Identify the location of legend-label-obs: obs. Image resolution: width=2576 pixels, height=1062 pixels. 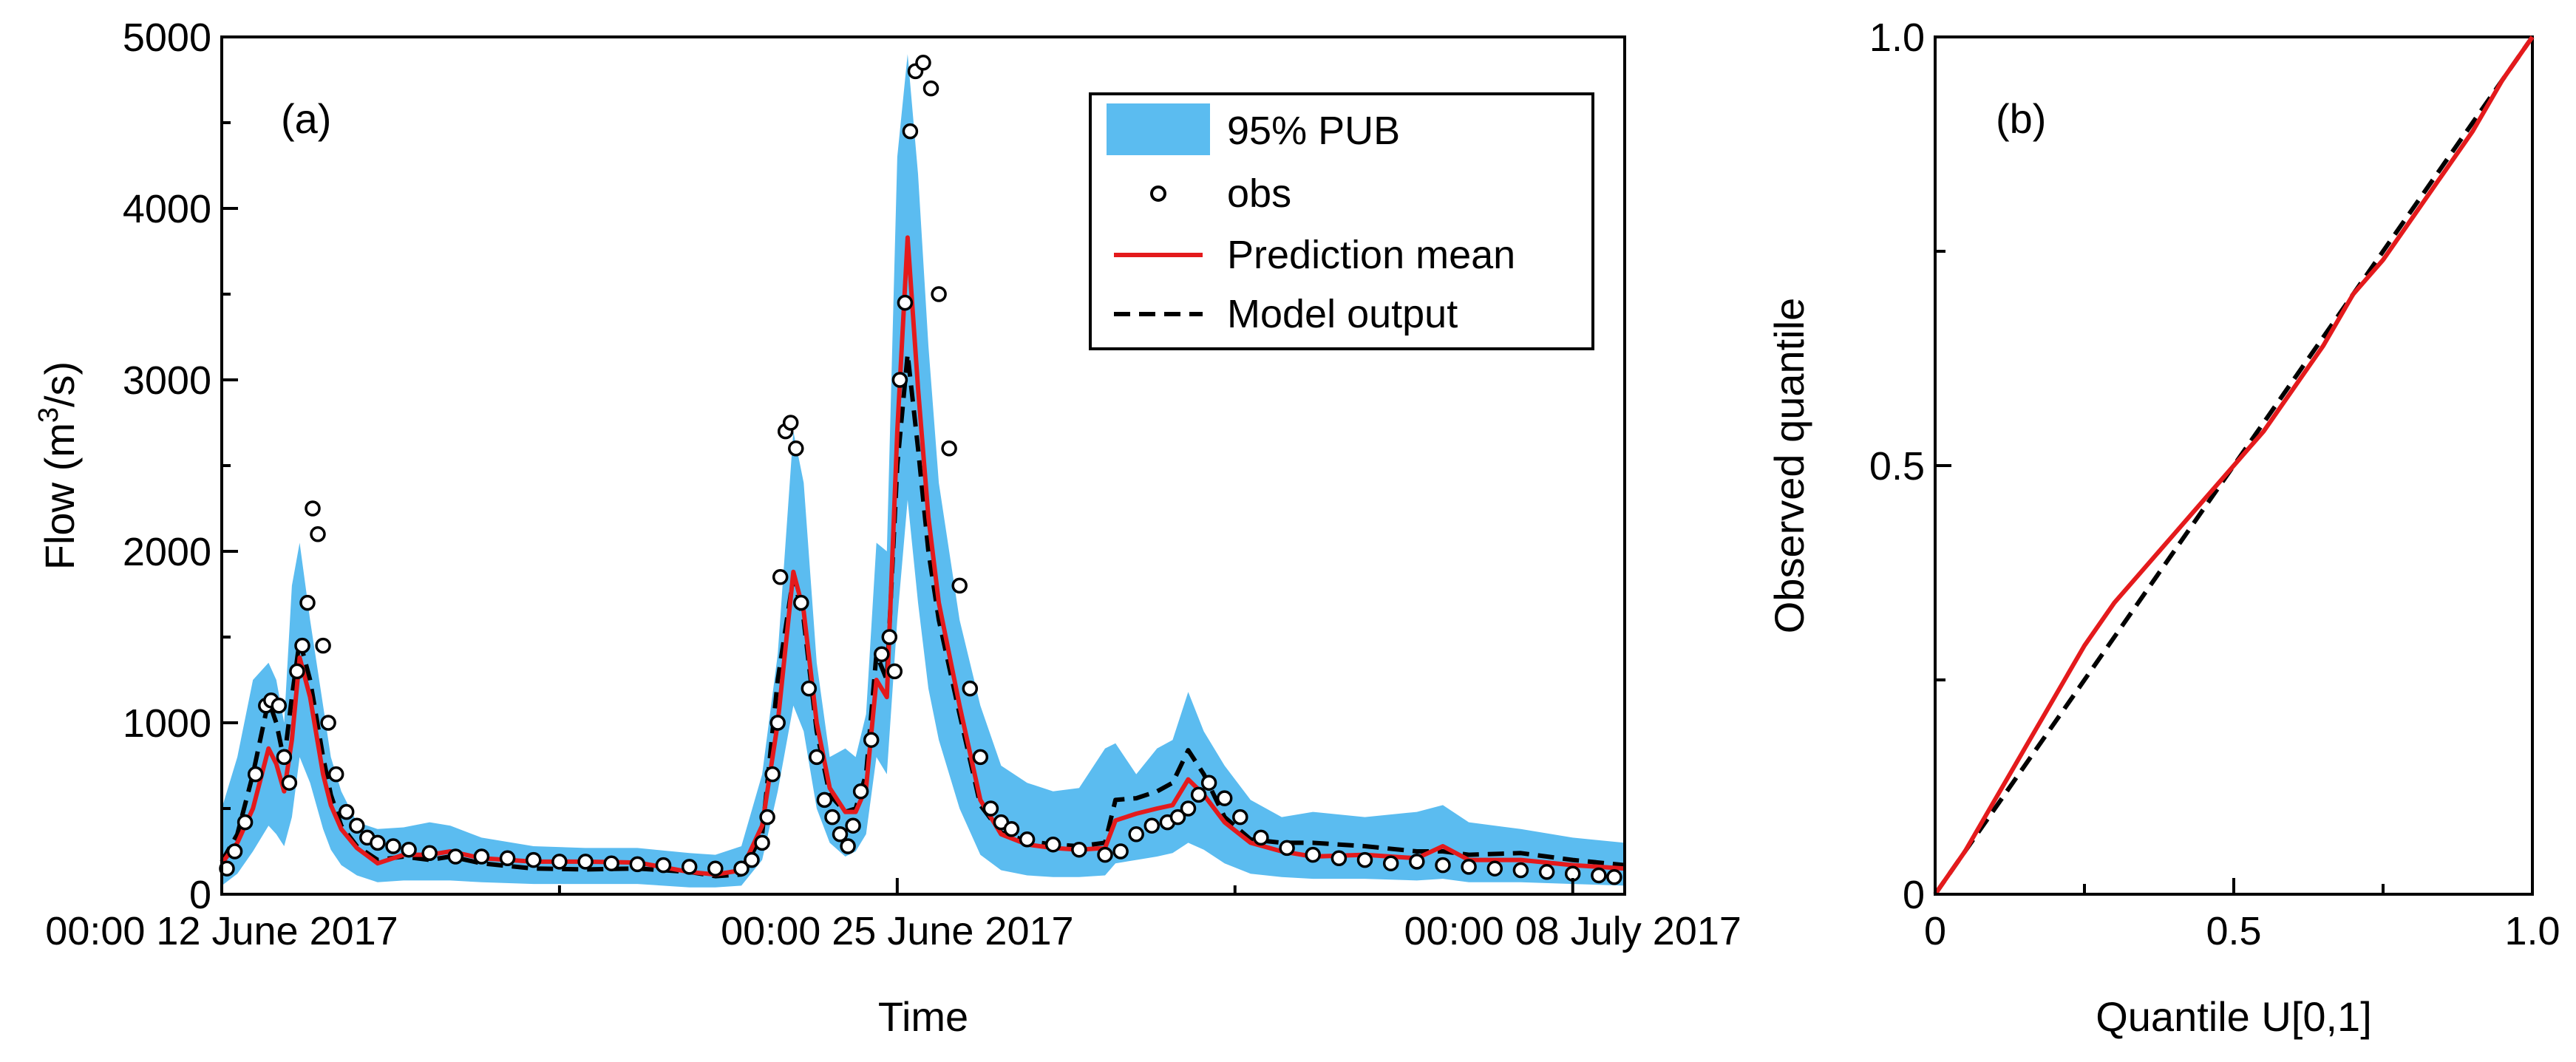
(1259, 193).